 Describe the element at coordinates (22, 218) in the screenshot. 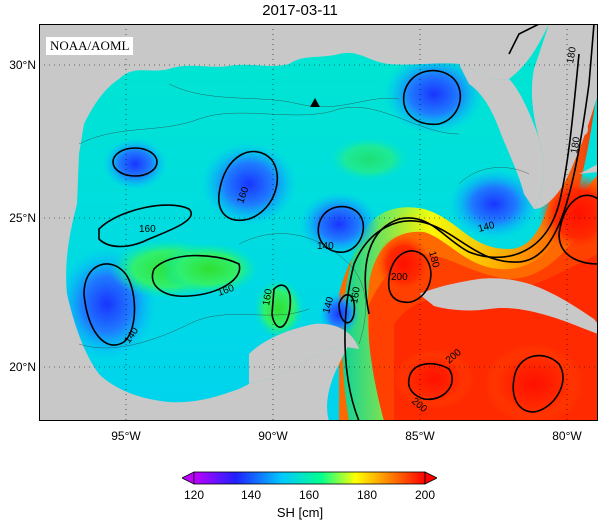

I see `lat-label: 25°N` at that location.